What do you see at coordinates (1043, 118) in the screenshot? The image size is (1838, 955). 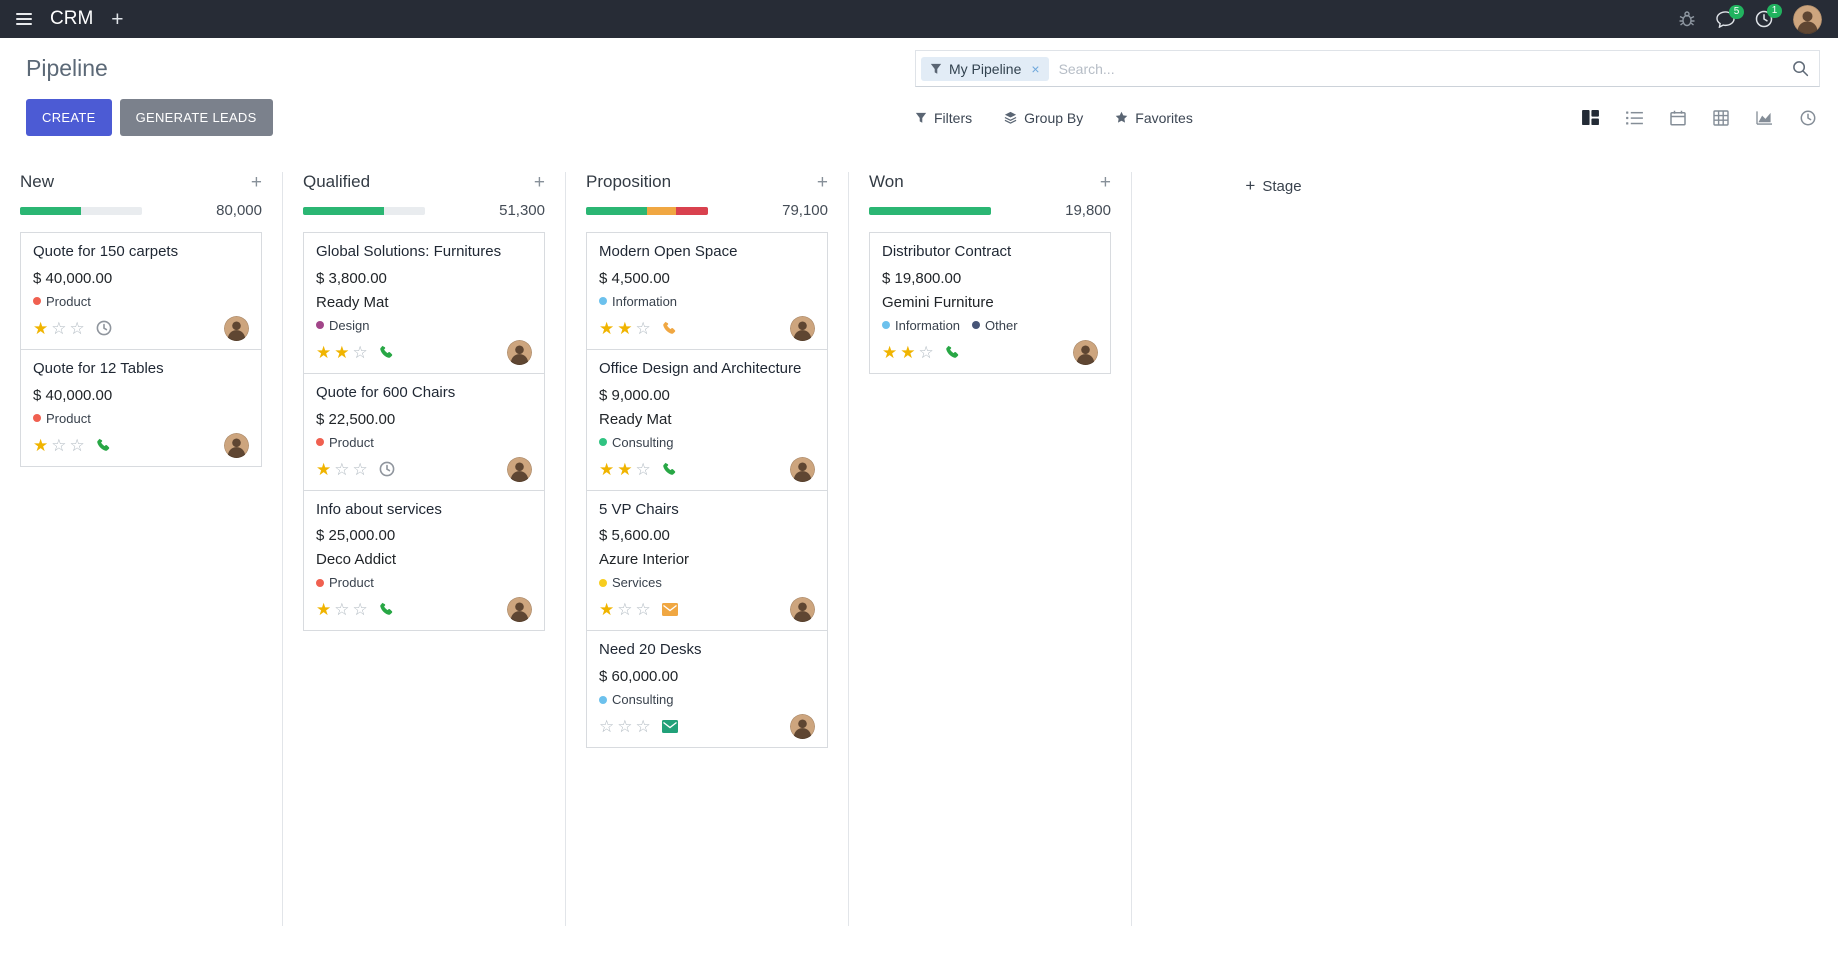 I see `group-by-menu: Group By` at bounding box center [1043, 118].